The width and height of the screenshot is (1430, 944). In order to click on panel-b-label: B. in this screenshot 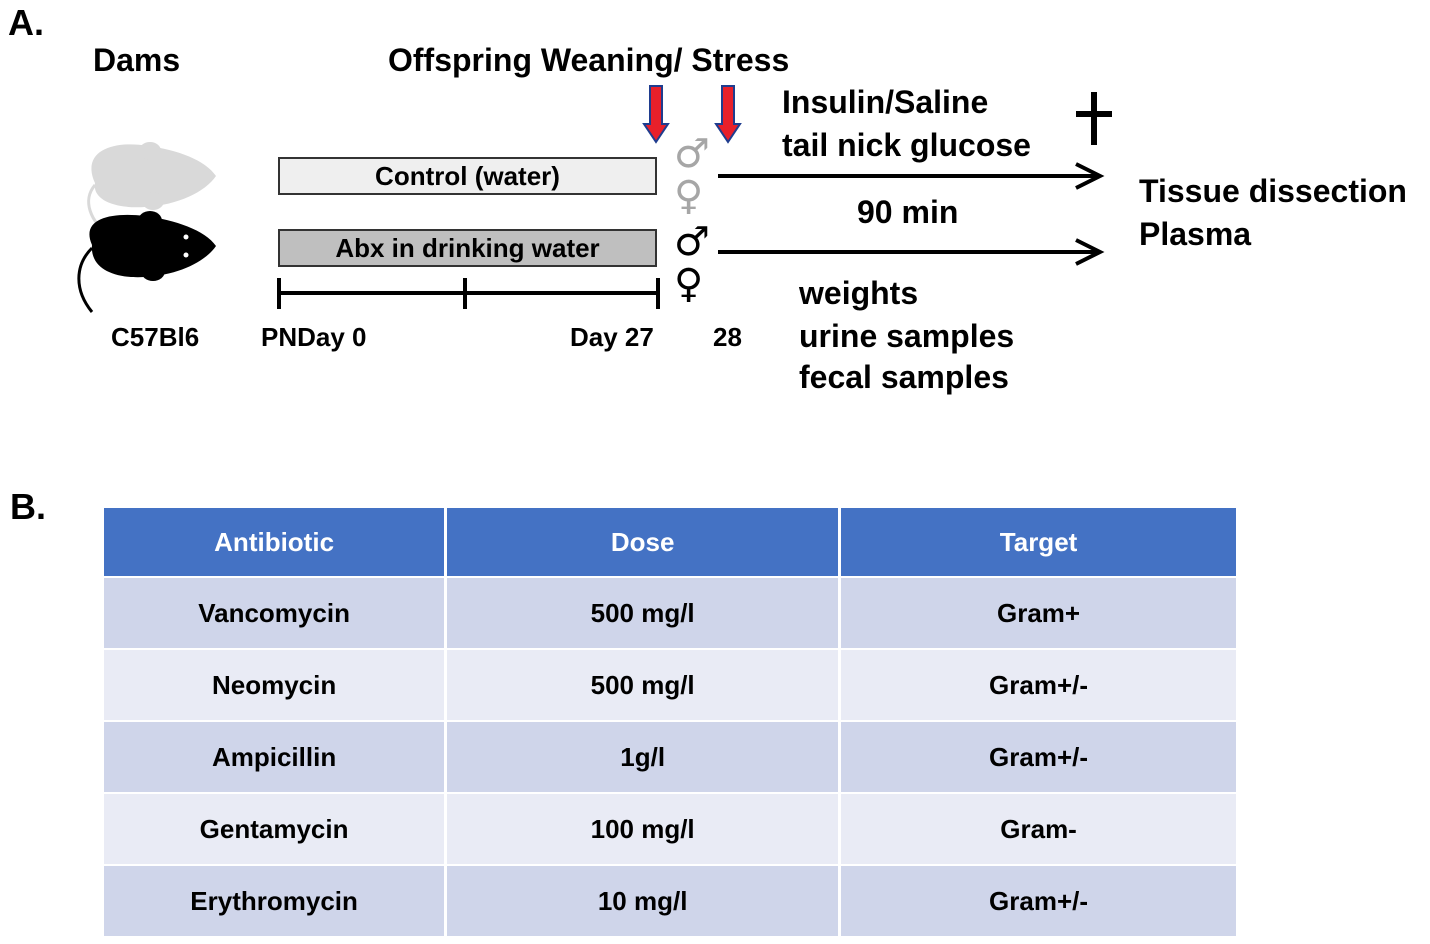, I will do `click(28, 506)`.